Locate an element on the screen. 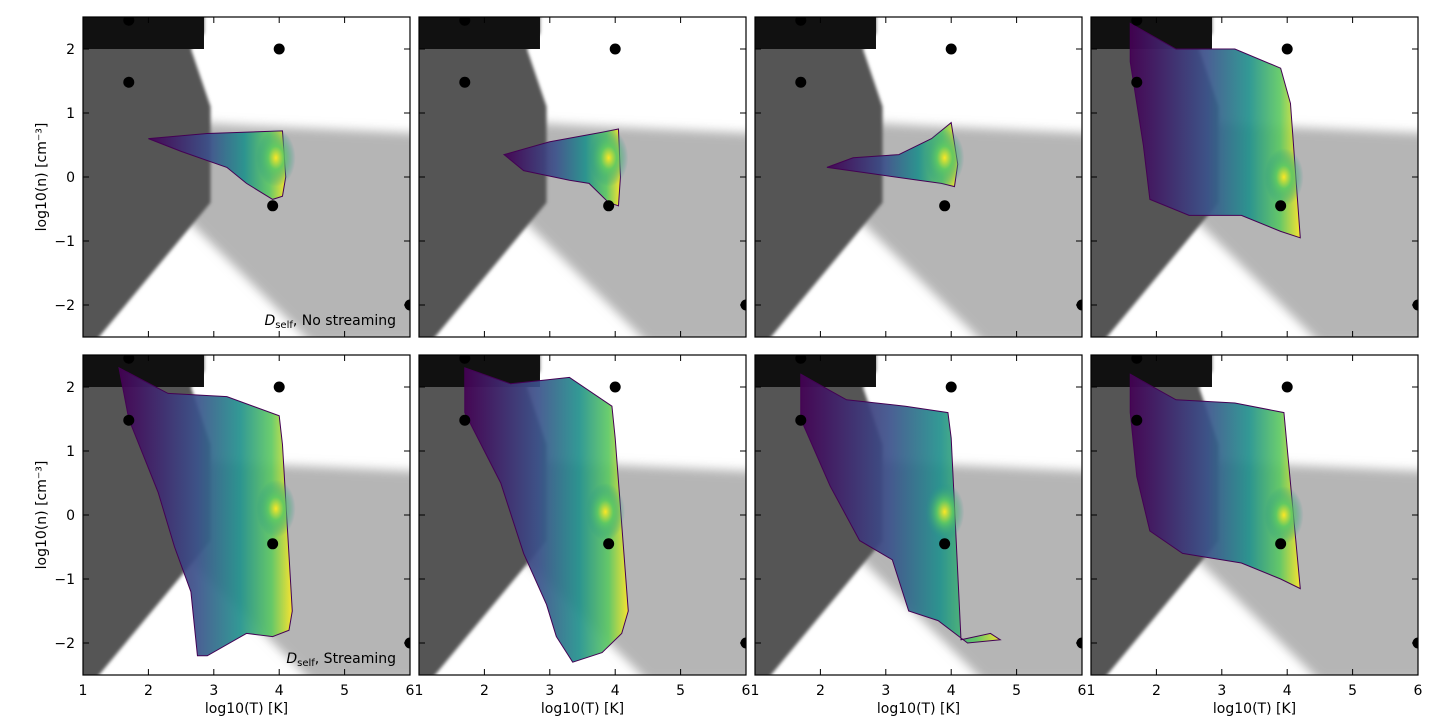 The width and height of the screenshot is (1451, 727). panel-1-1: Dself, No streaming is located at coordinates (246, 177).